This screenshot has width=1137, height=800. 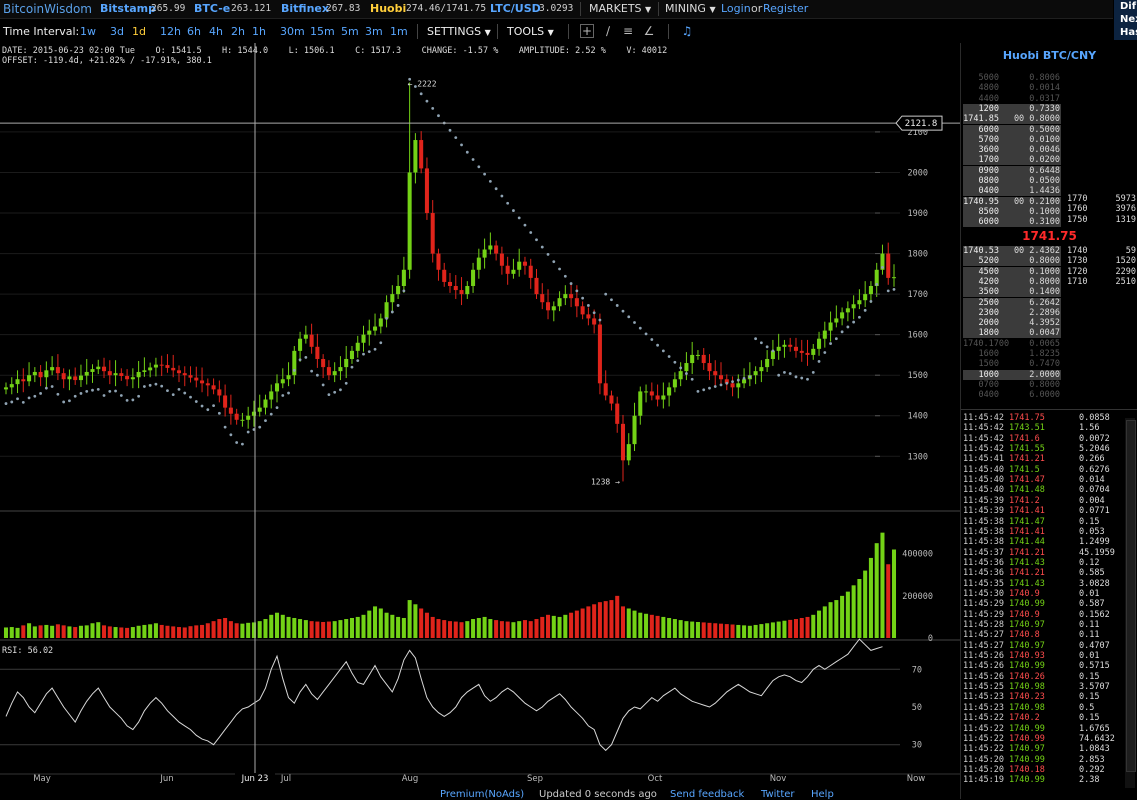 I want to click on interval-30m: 30m, so click(x=292, y=31).